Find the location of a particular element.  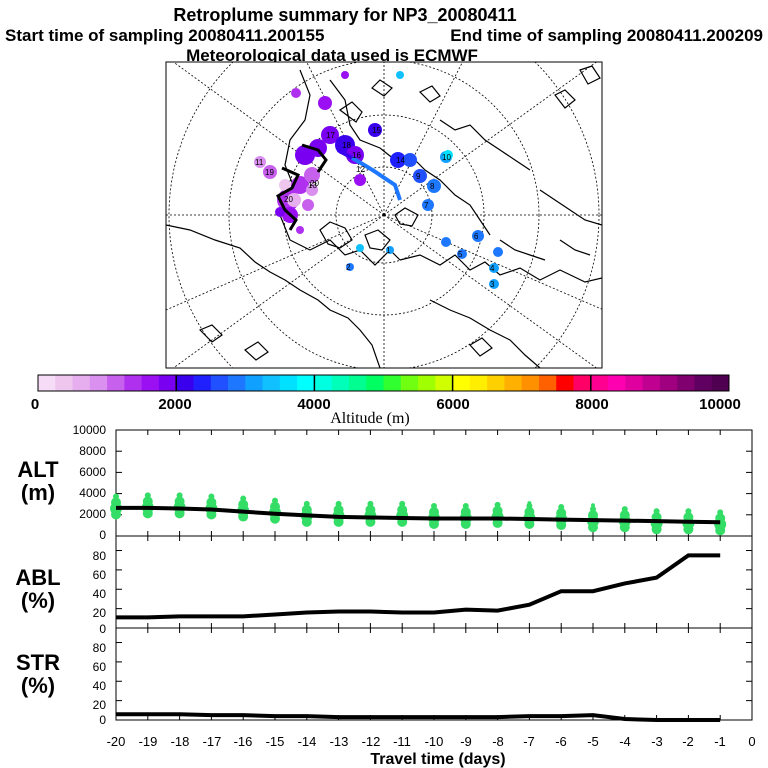

x-tick-label: -11 is located at coordinates (402, 741).